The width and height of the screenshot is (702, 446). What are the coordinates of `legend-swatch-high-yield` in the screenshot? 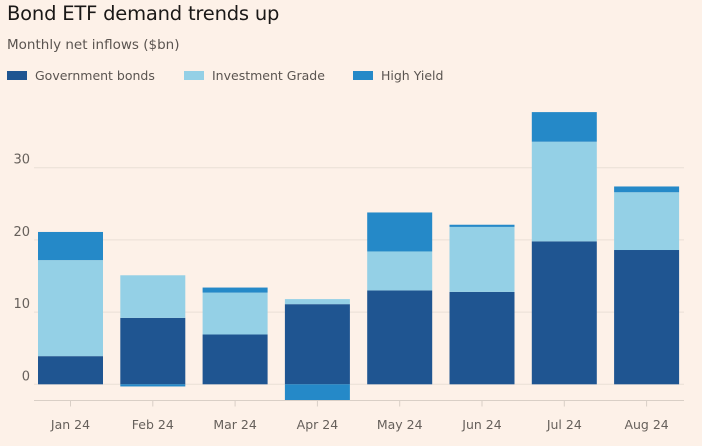 It's located at (363, 75).